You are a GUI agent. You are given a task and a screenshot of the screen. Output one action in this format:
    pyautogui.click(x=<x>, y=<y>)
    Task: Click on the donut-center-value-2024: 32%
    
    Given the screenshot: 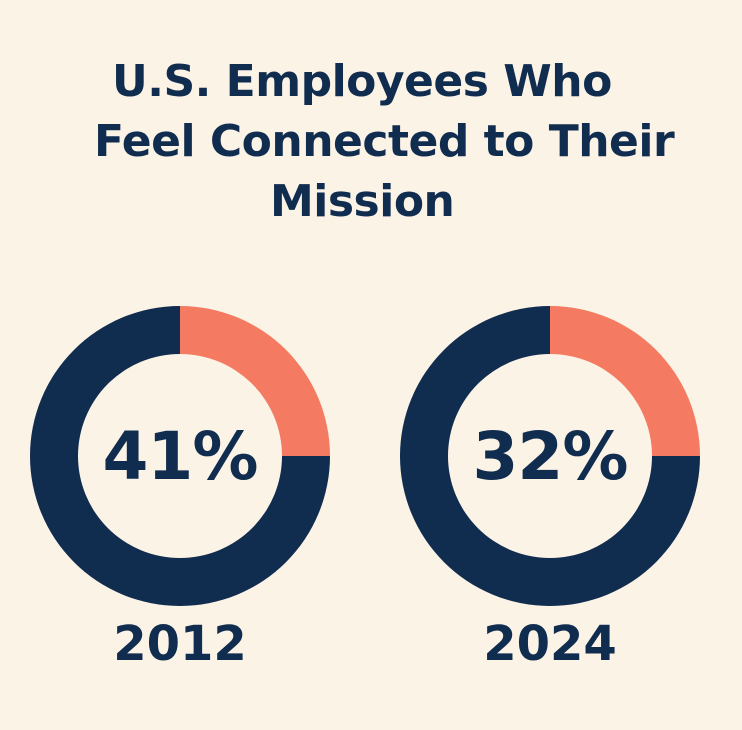 What is the action you would take?
    pyautogui.click(x=550, y=456)
    